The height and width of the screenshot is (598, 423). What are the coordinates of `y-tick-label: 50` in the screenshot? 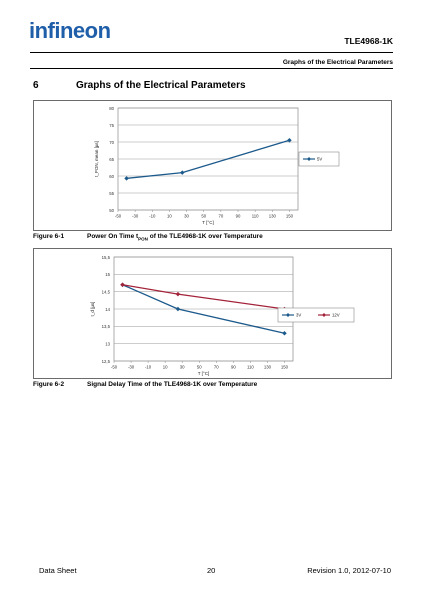 It's located at (111, 210).